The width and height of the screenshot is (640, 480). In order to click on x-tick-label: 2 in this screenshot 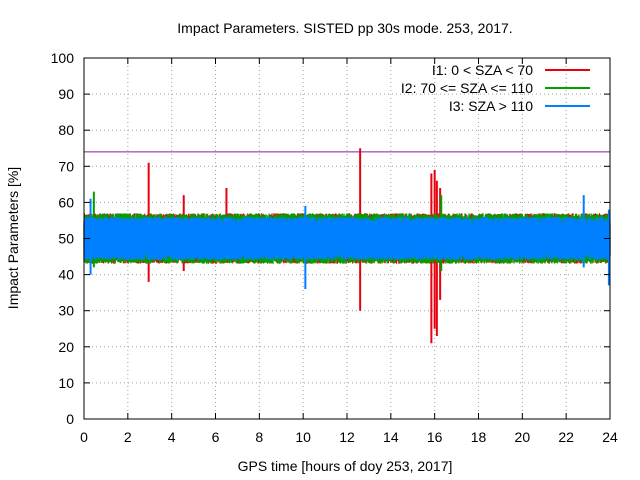, I will do `click(128, 437)`.